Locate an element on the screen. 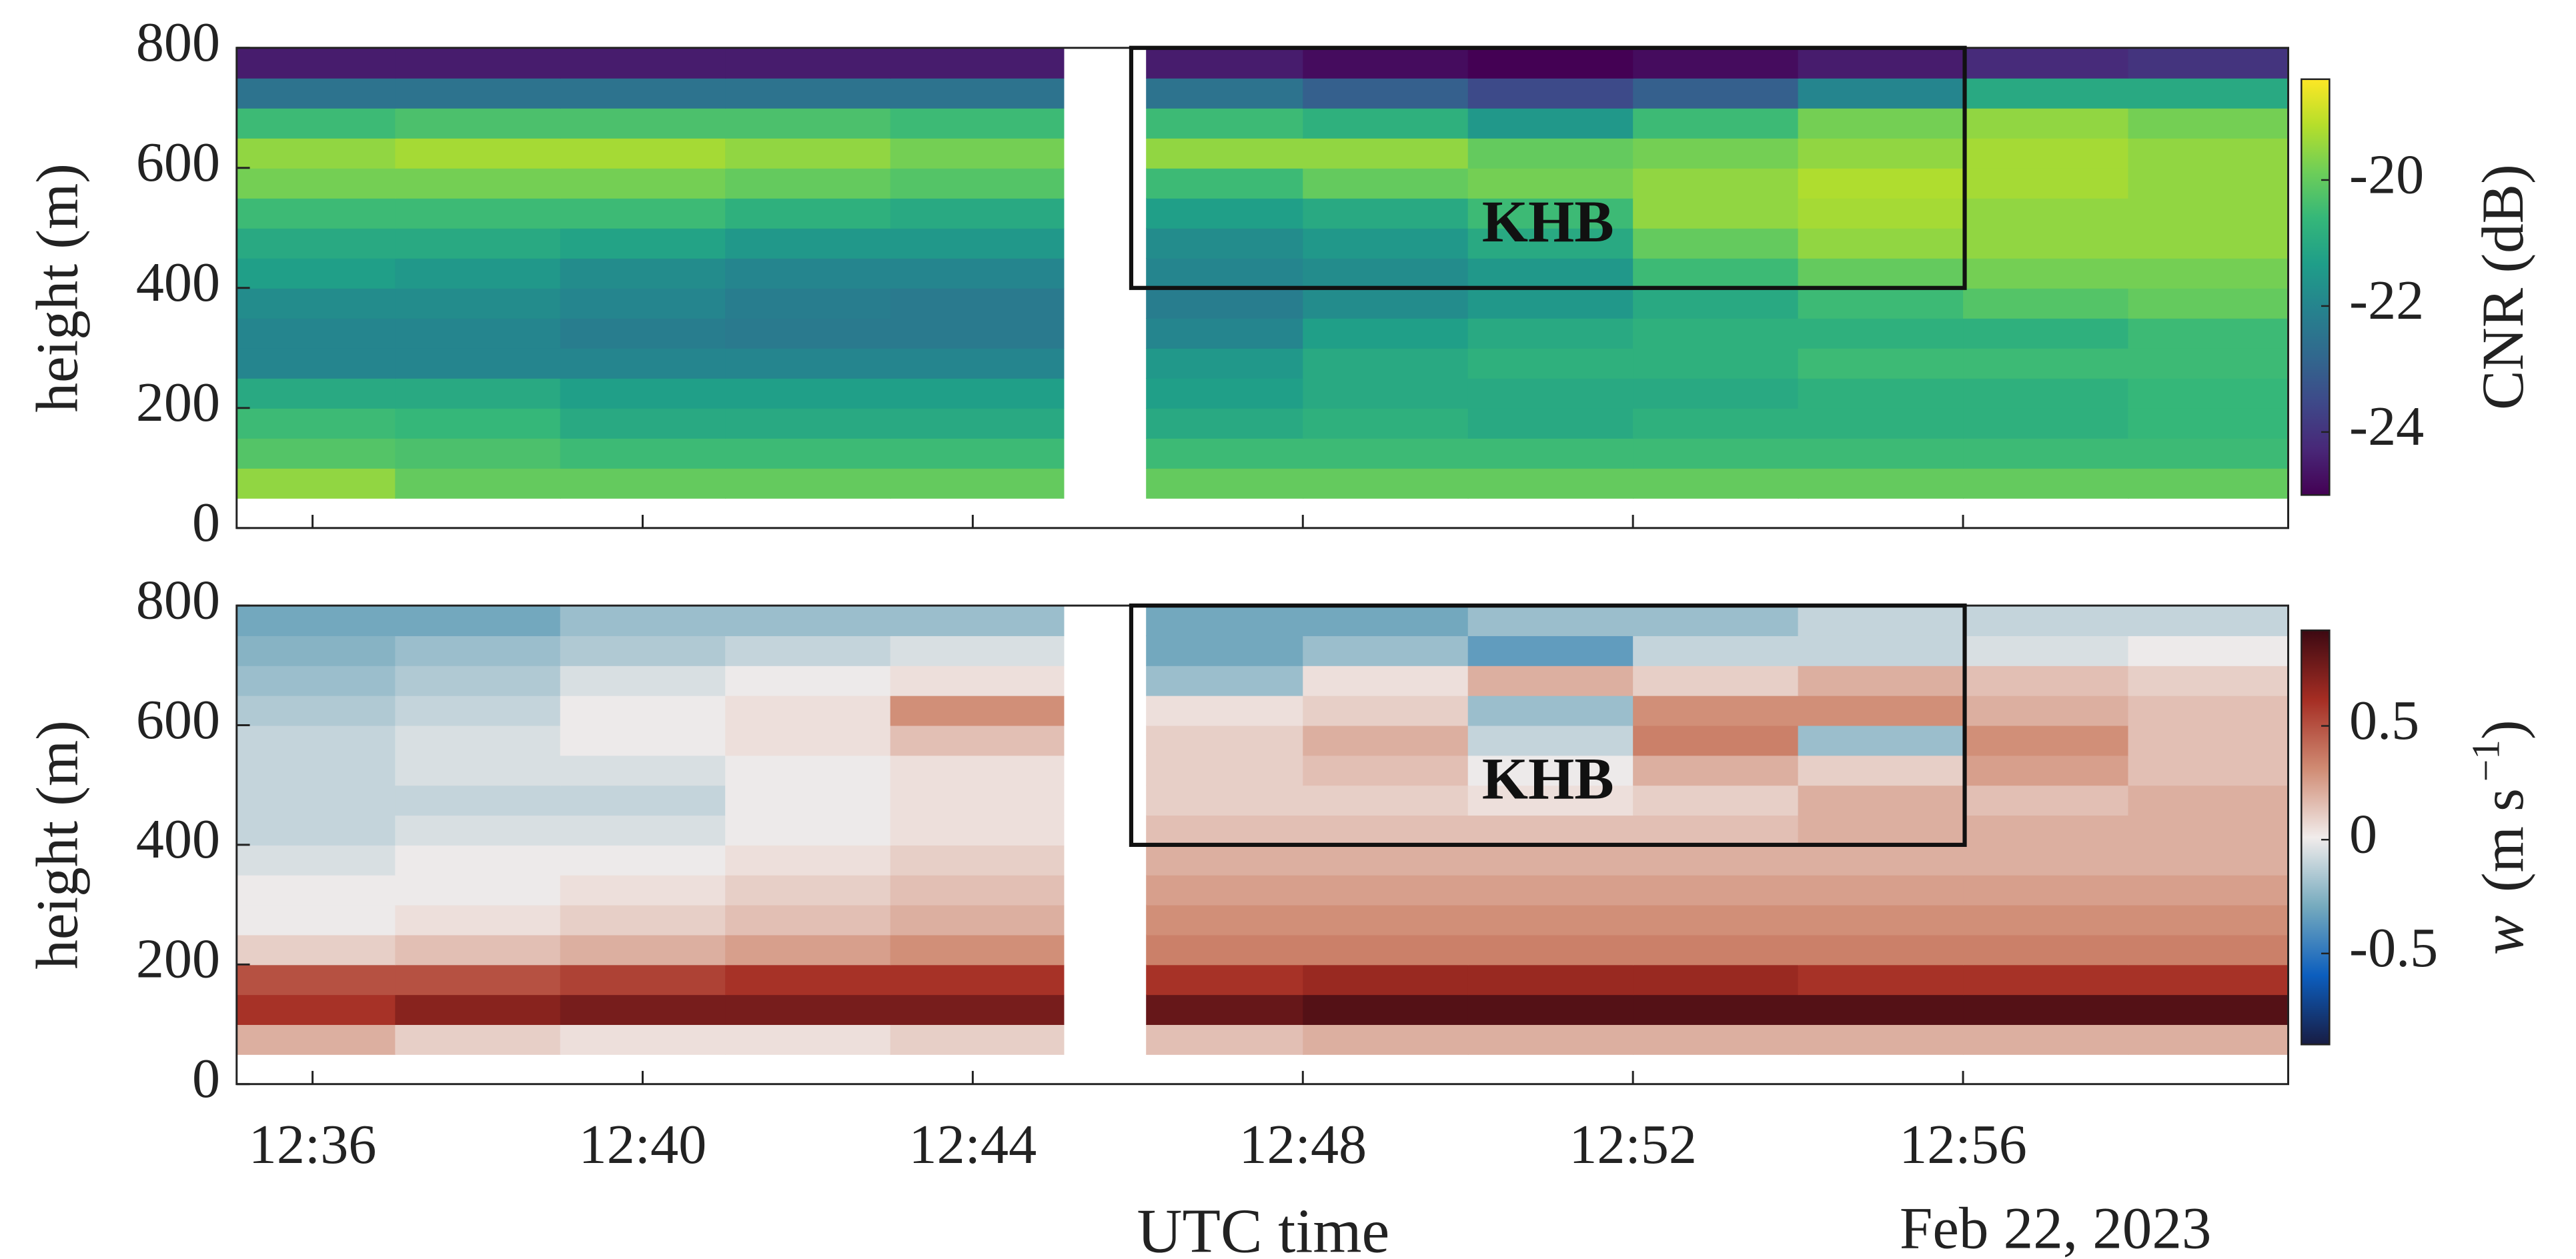  x-tick-label: 12:52 is located at coordinates (1633, 1145).